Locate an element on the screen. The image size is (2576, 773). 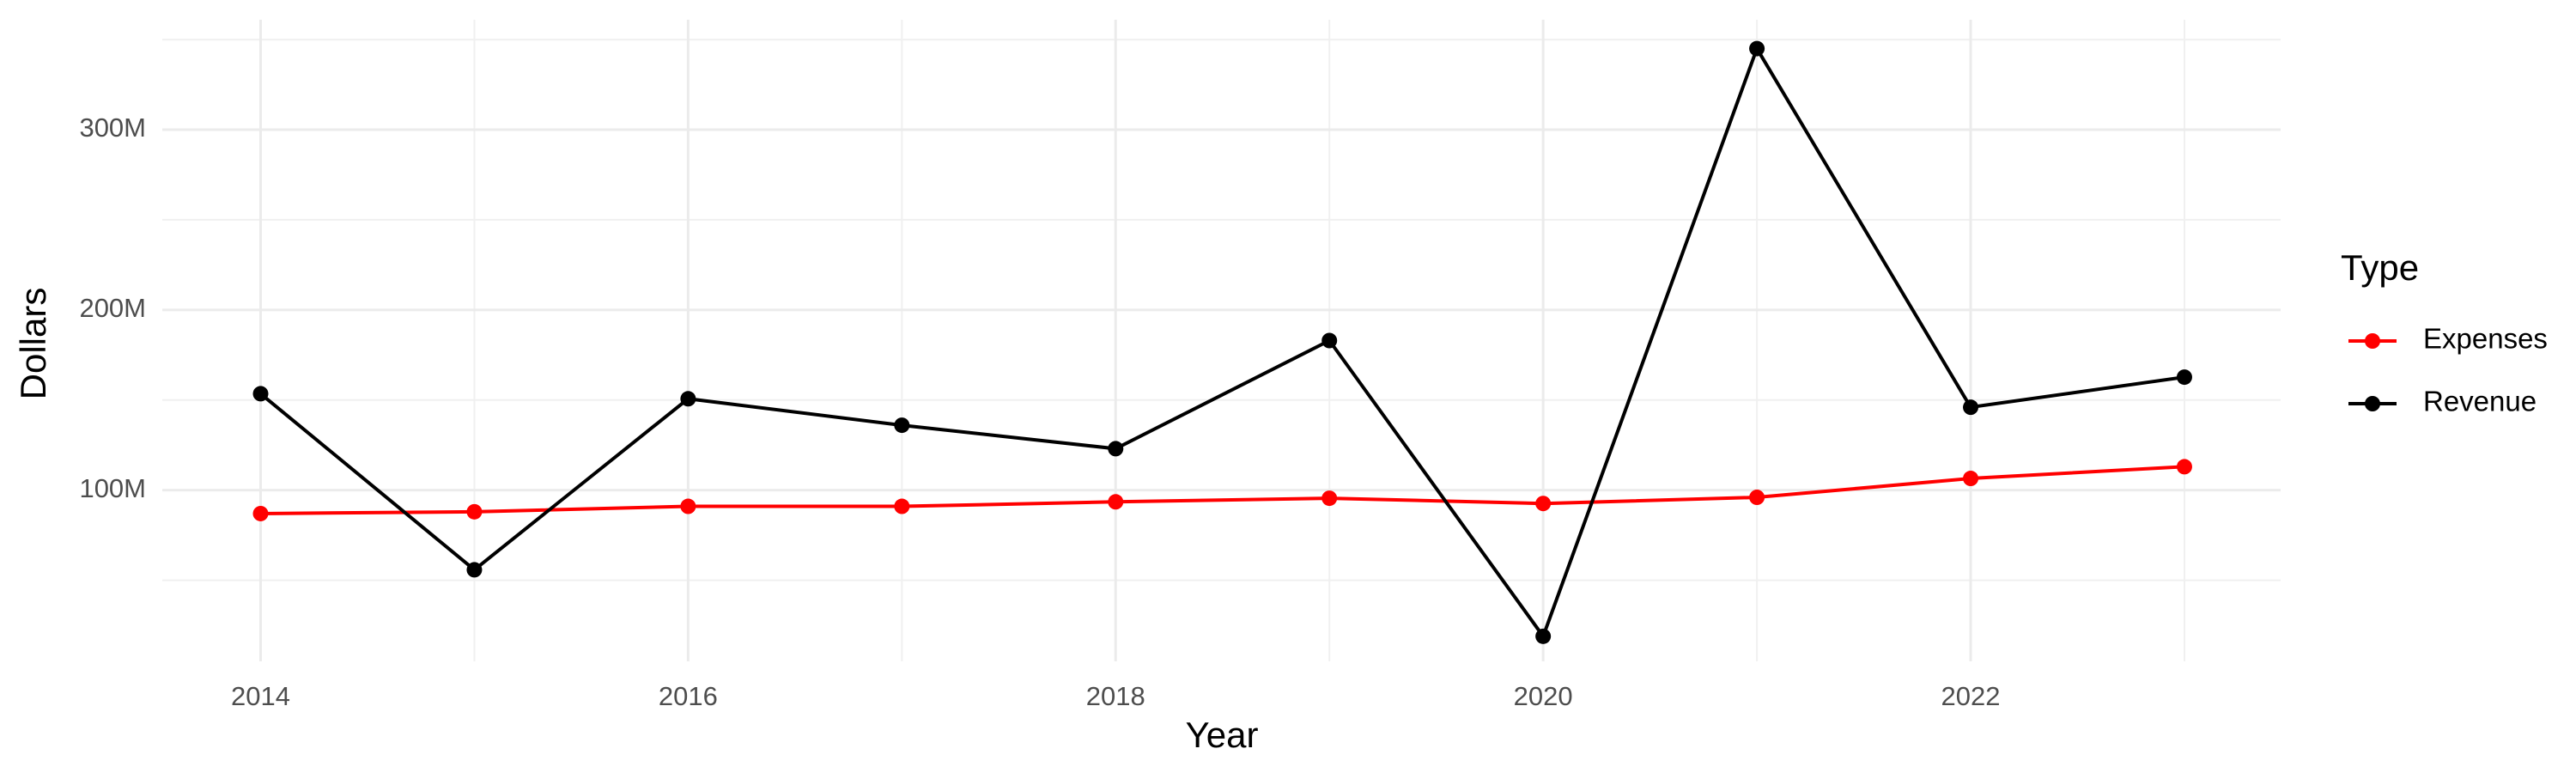
line is located at coordinates (1222, 490).